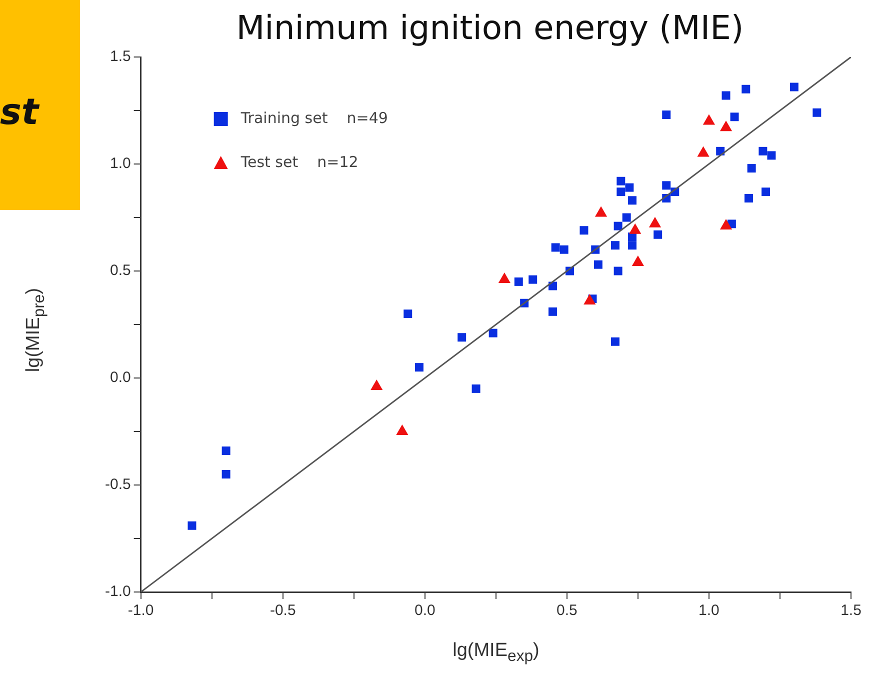 The image size is (869, 678). What do you see at coordinates (314, 117) in the screenshot?
I see `legend-label: Training set n=49` at bounding box center [314, 117].